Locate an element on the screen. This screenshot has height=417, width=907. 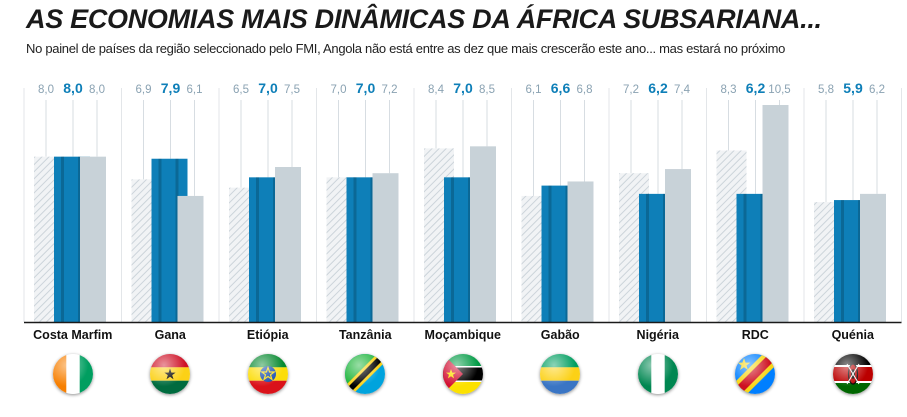
kenya-flag-icon is located at coordinates (852, 374).